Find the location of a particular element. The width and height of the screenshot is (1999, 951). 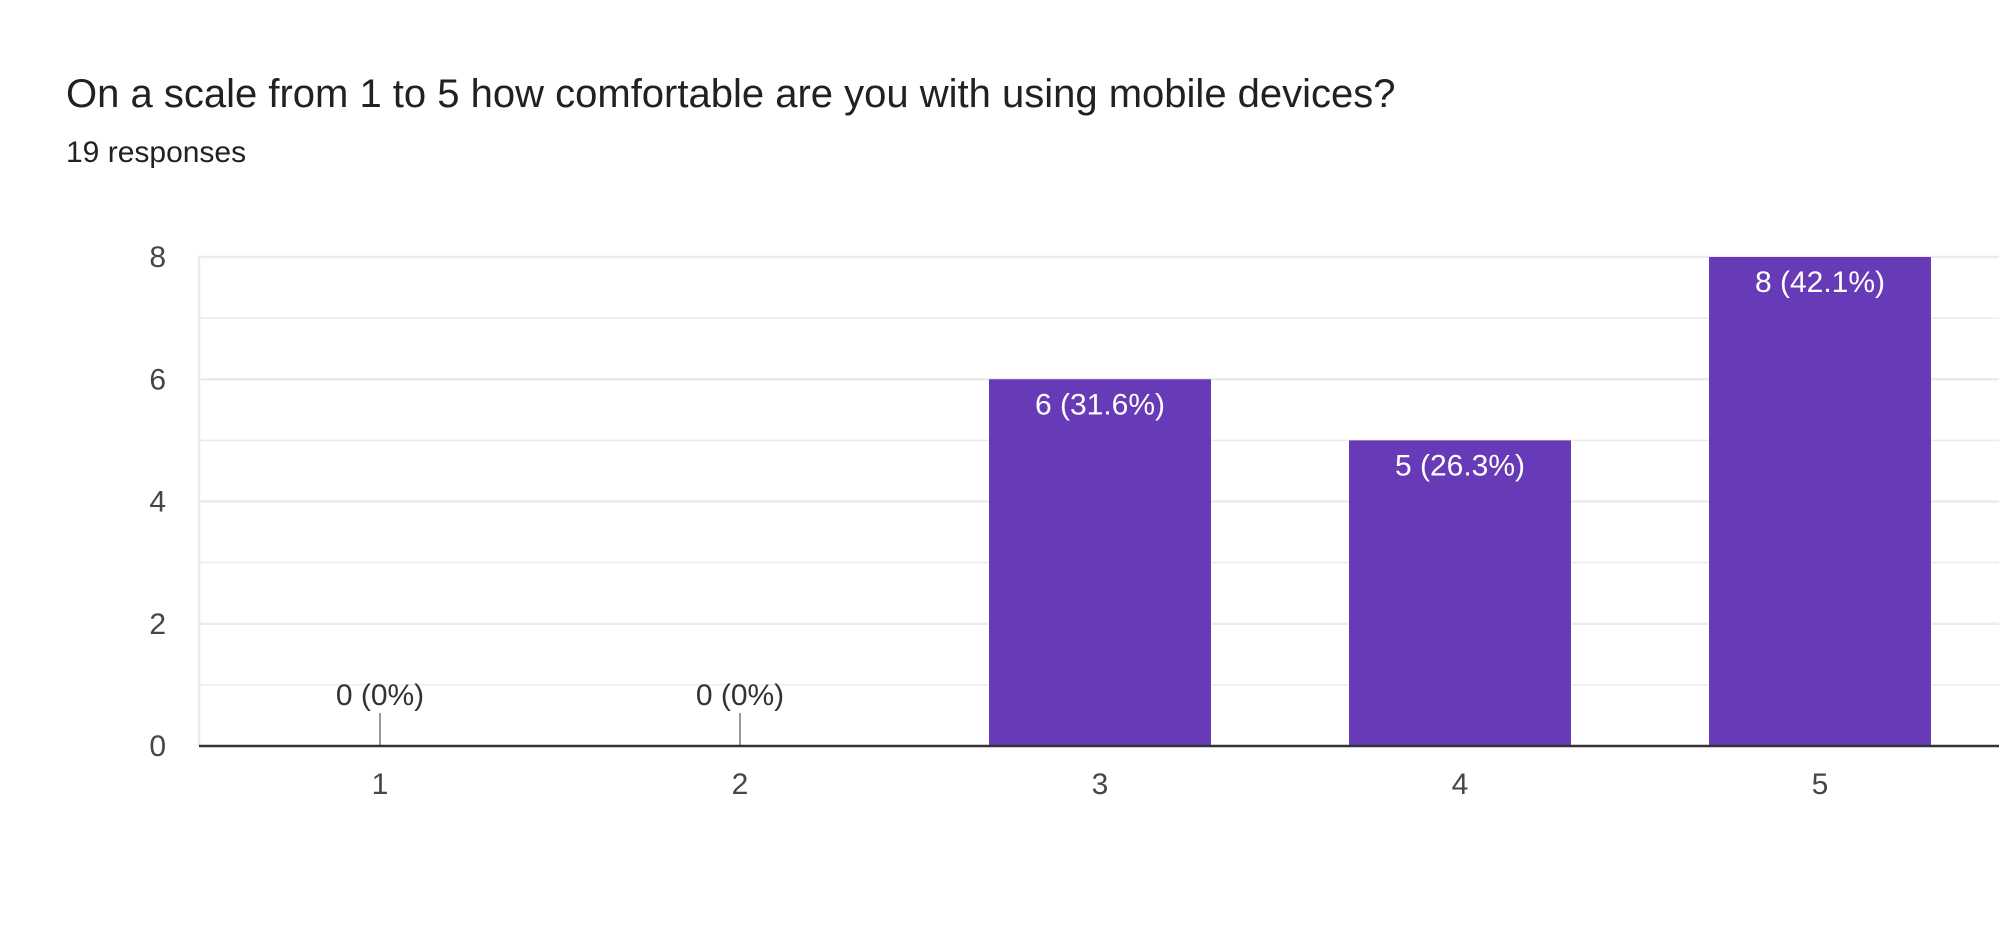

y-tick-label: 0 is located at coordinates (157, 746).